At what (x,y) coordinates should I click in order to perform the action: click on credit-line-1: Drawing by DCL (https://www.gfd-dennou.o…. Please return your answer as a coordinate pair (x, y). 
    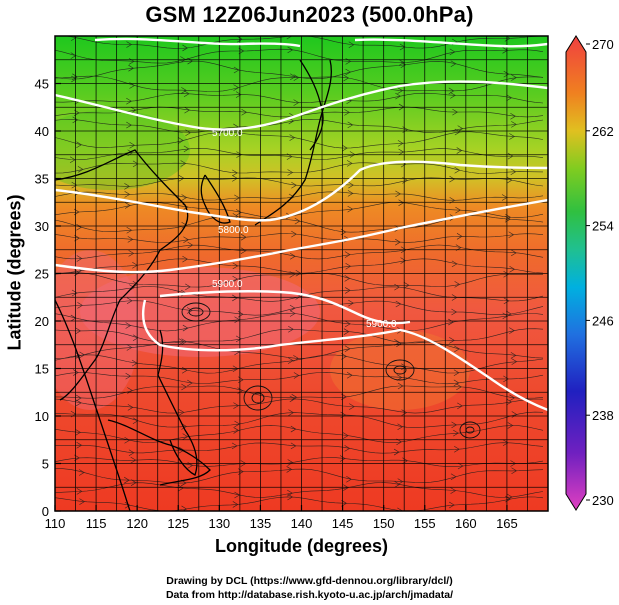
    Looking at the image, I should click on (309, 581).